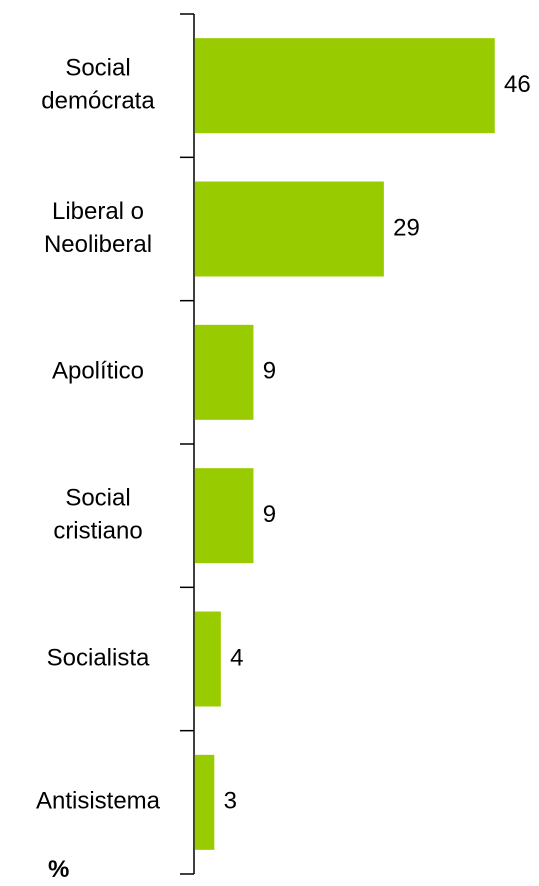  I want to click on data-label: 29, so click(406, 227).